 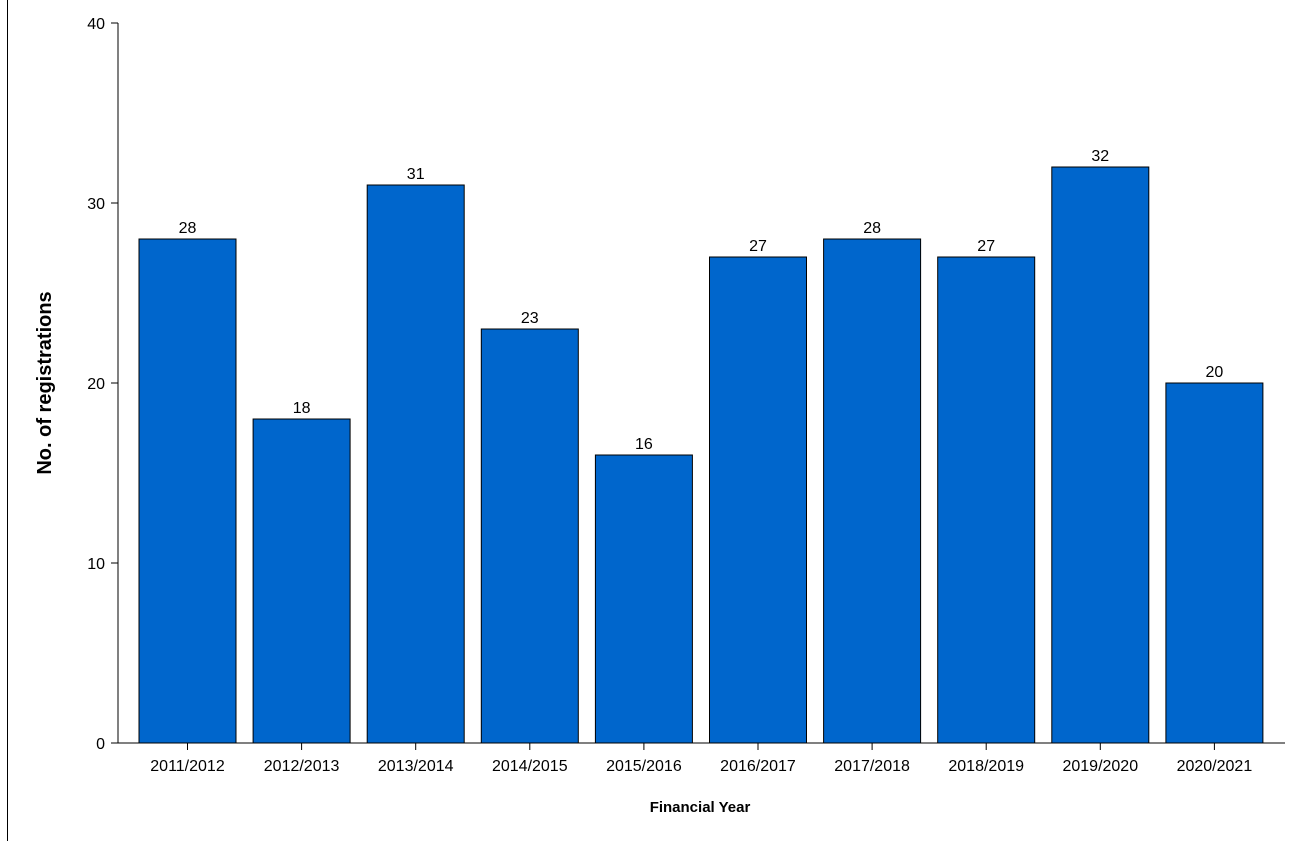 I want to click on bar-2014-2015, so click(x=529, y=536).